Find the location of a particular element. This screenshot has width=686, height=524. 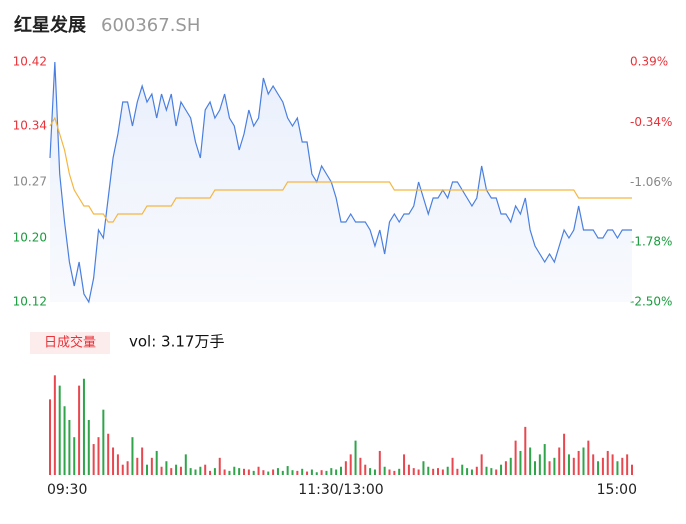

volume-tab-bg is located at coordinates (70, 343).